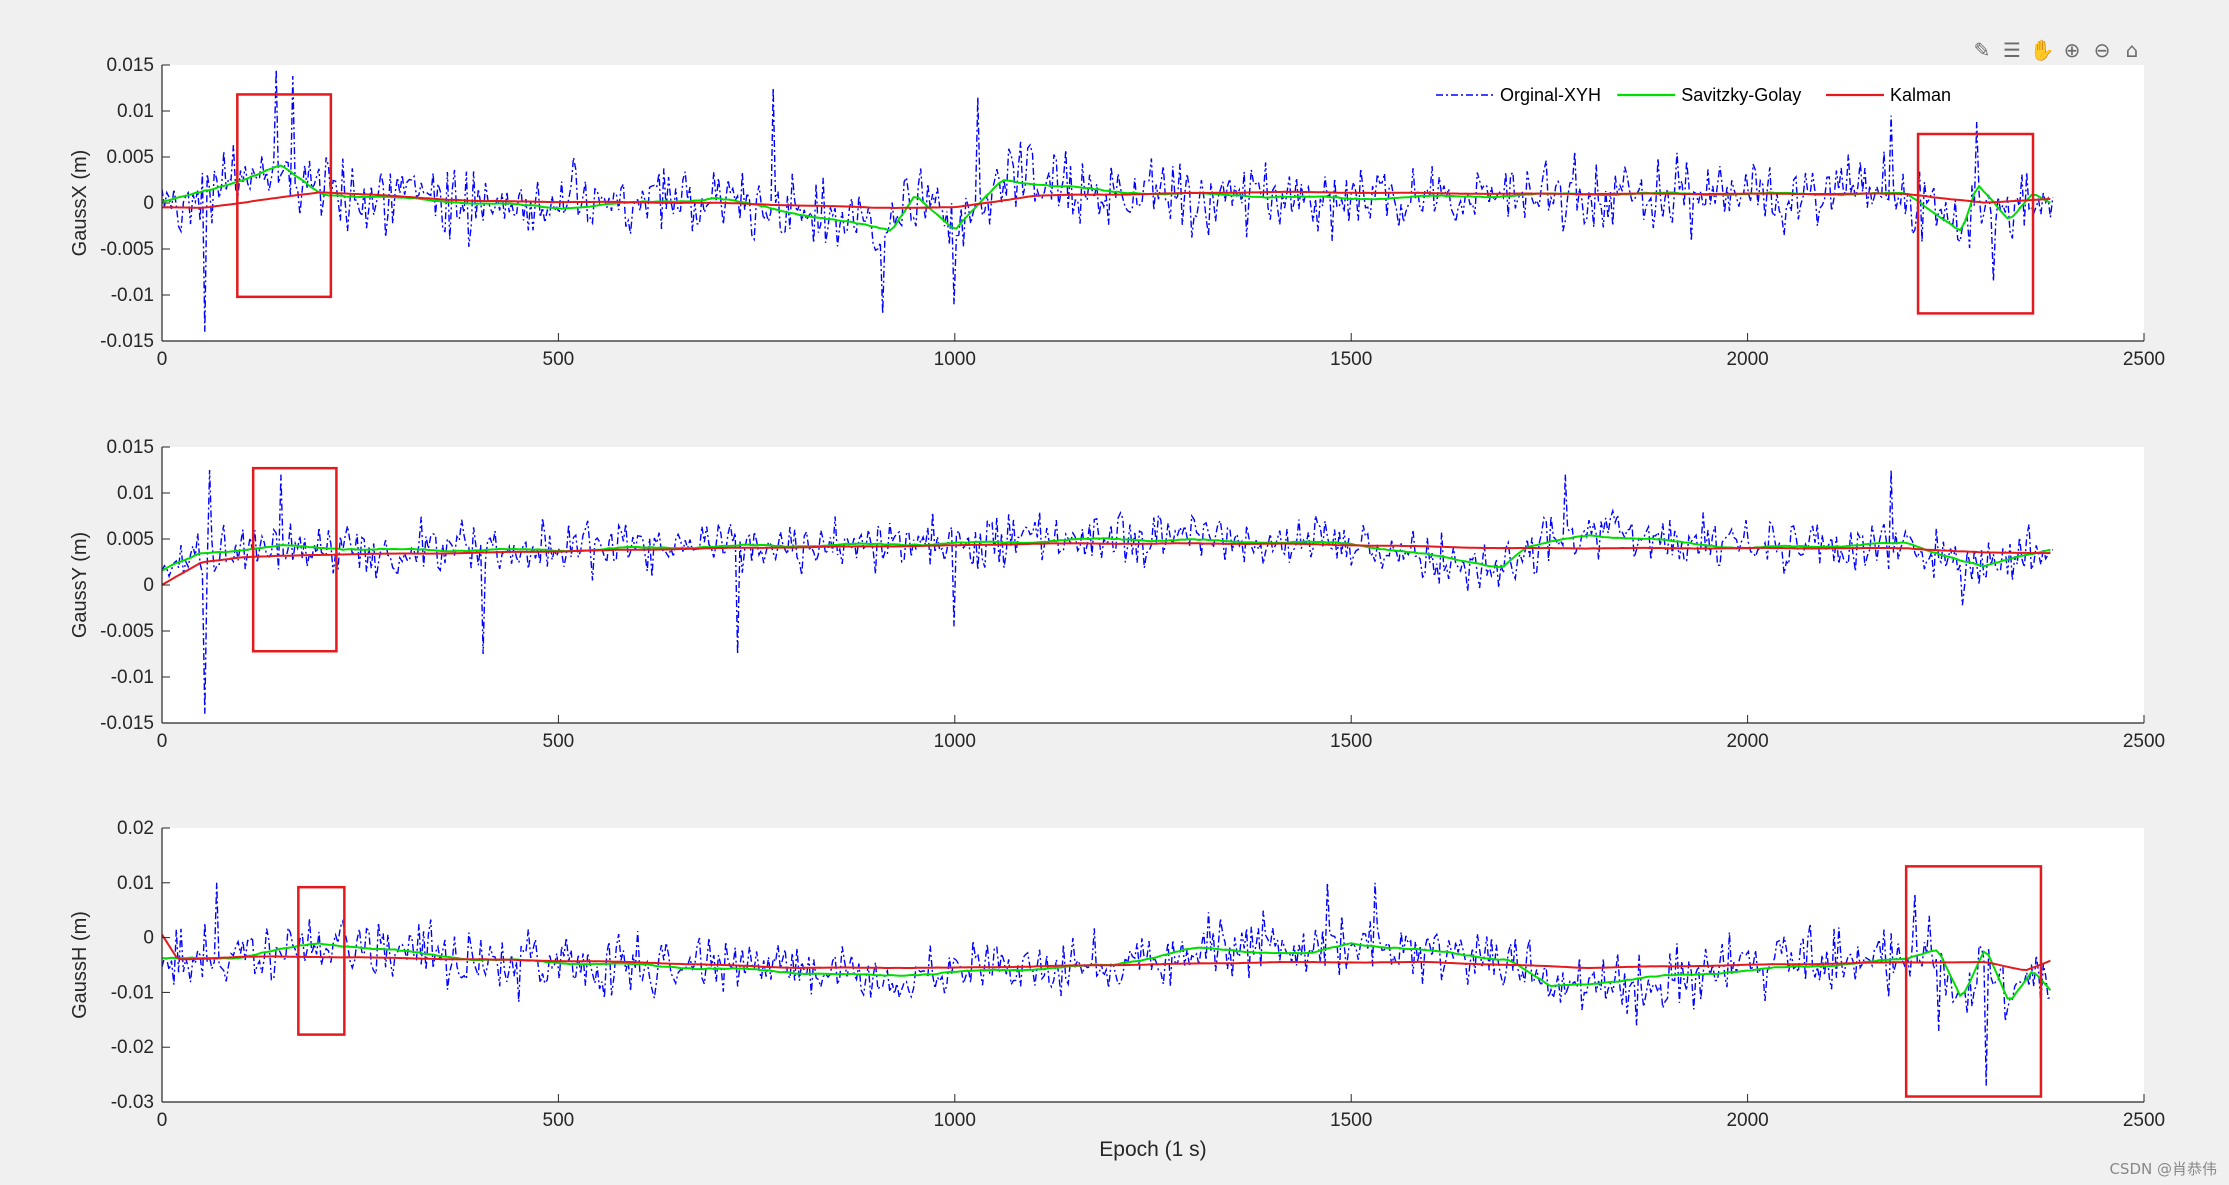 This screenshot has height=1185, width=2229. I want to click on legend-entry-label: Kalman, so click(1920, 95).